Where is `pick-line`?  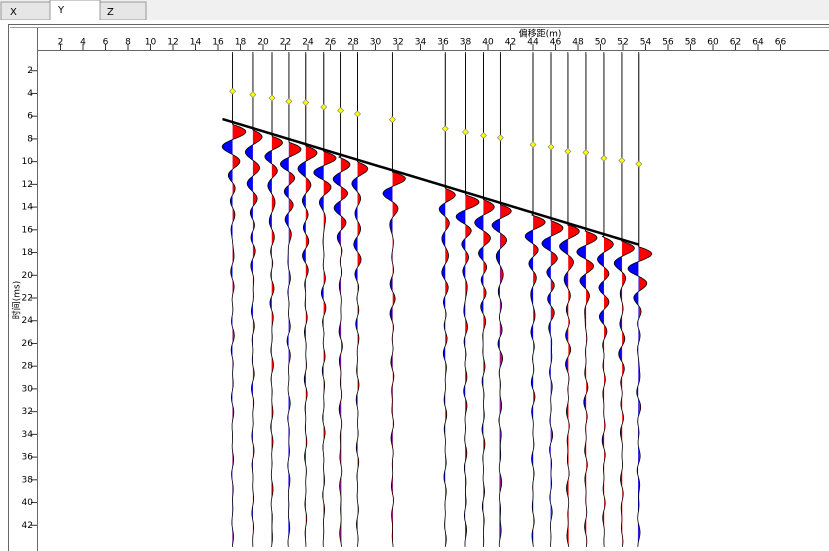 pick-line is located at coordinates (431, 181).